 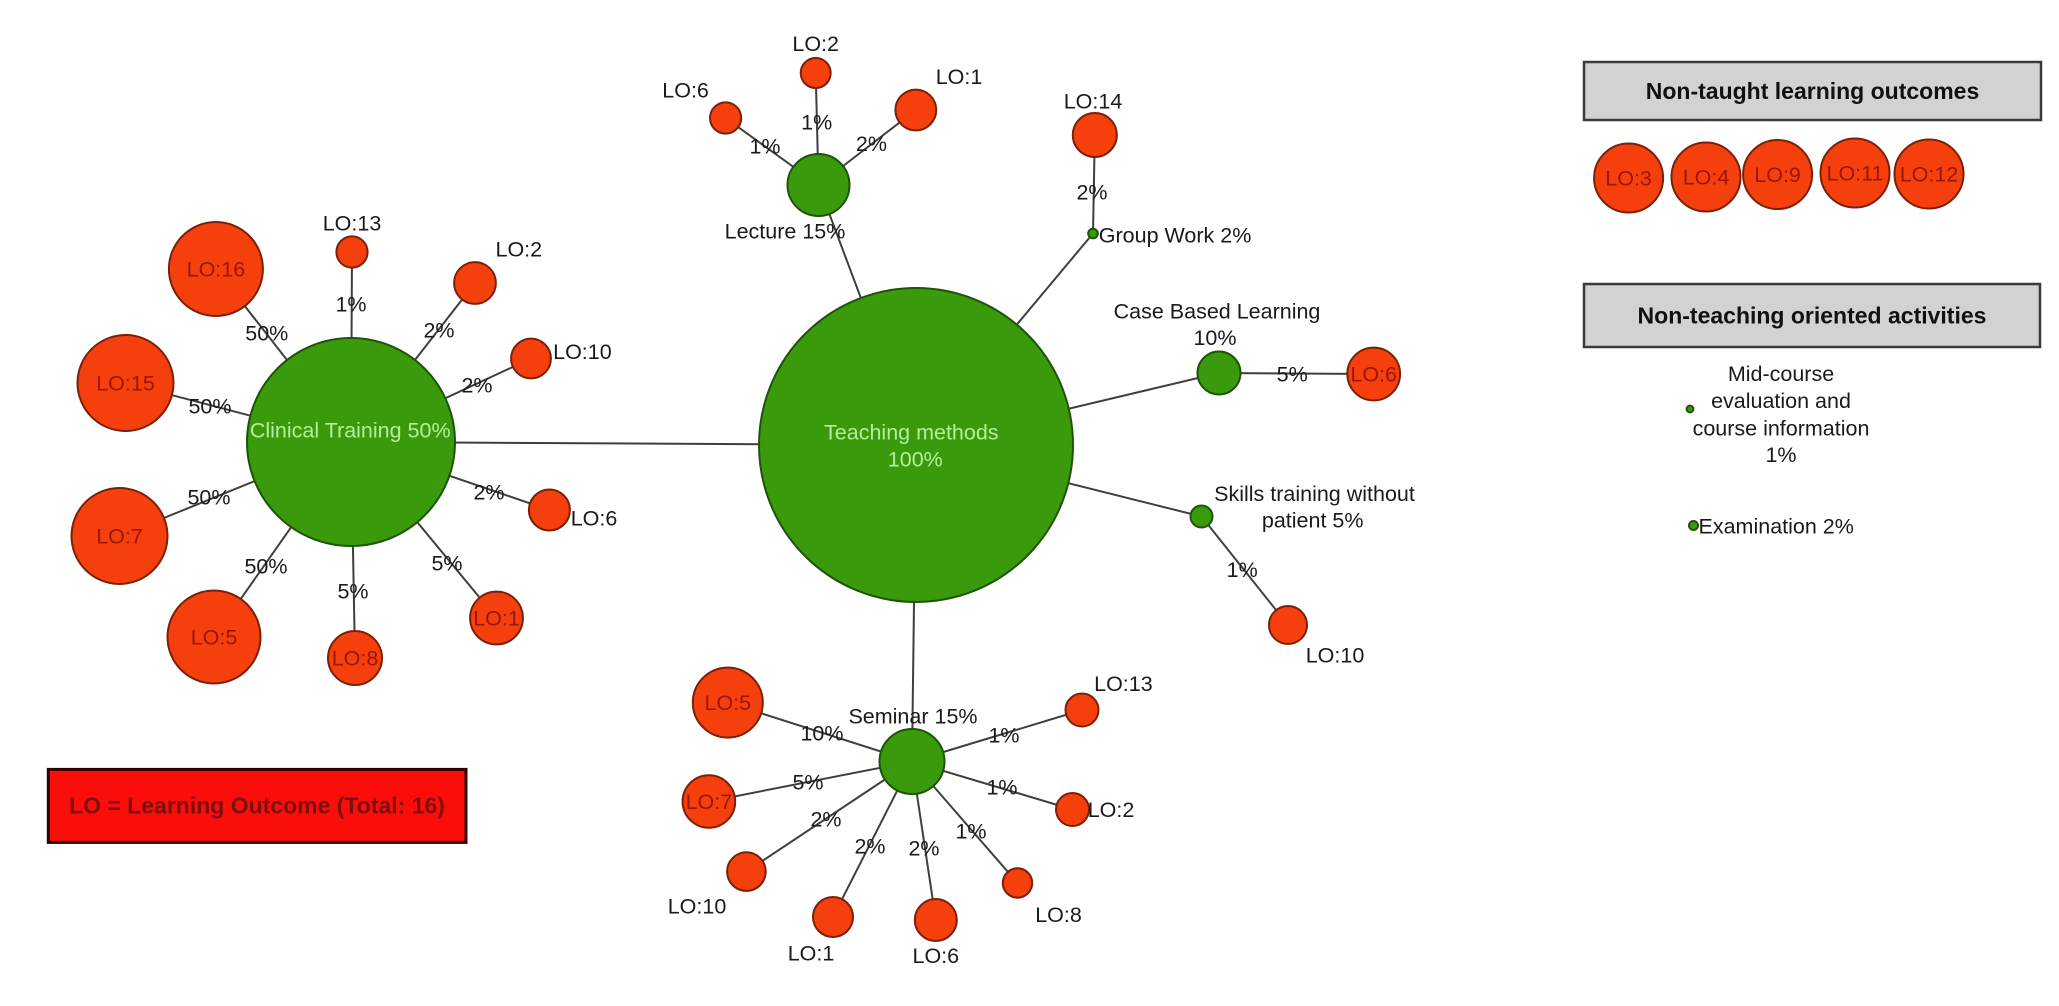 I want to click on svg-text: Examination 2%, so click(x=1776, y=527).